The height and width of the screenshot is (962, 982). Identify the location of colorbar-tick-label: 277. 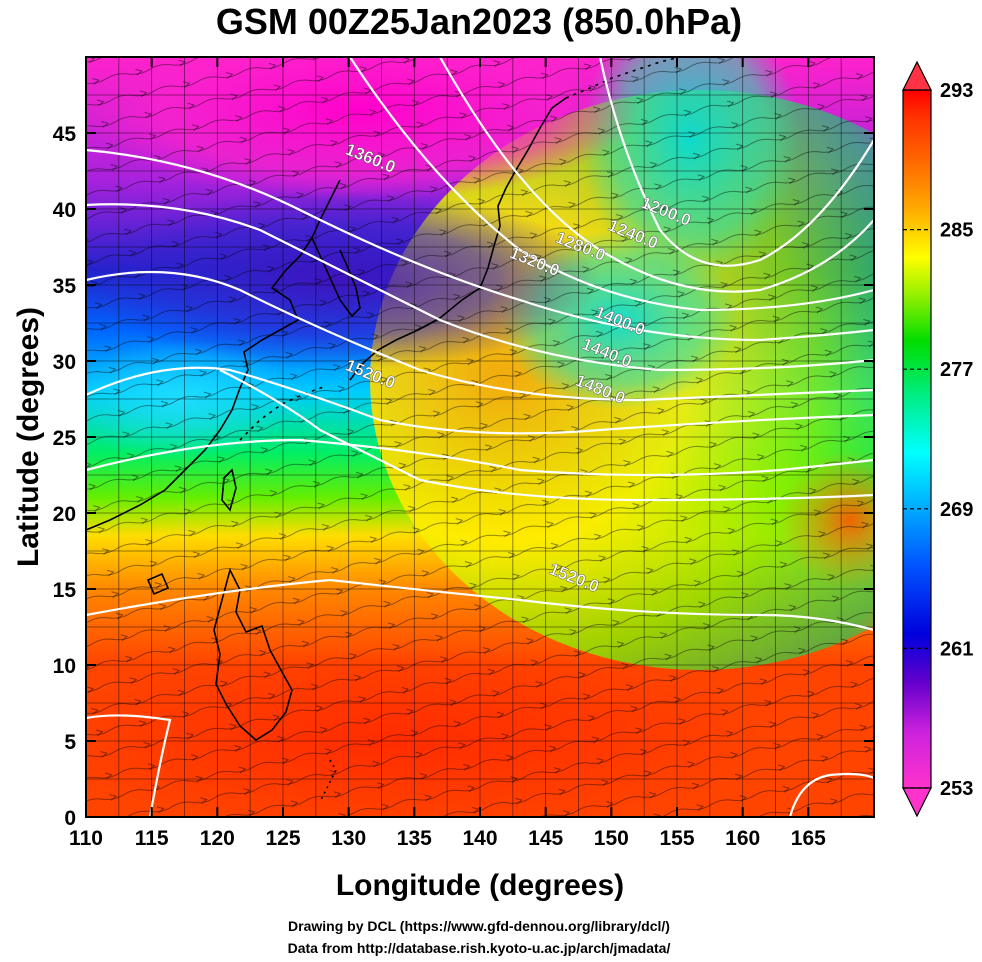
(956, 370).